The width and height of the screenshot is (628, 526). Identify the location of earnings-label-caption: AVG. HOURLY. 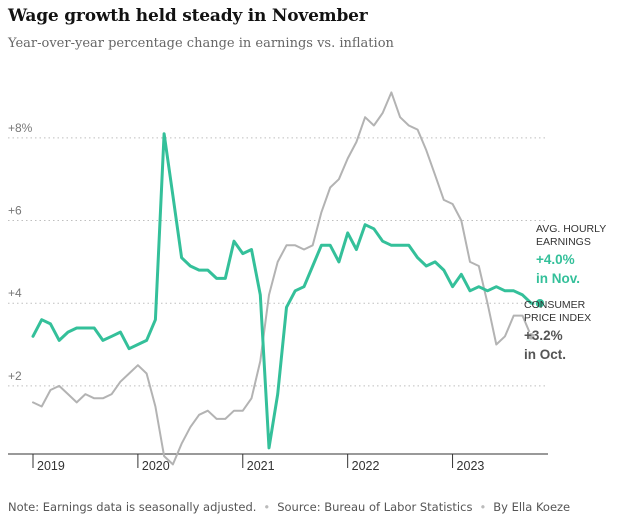
(571, 229).